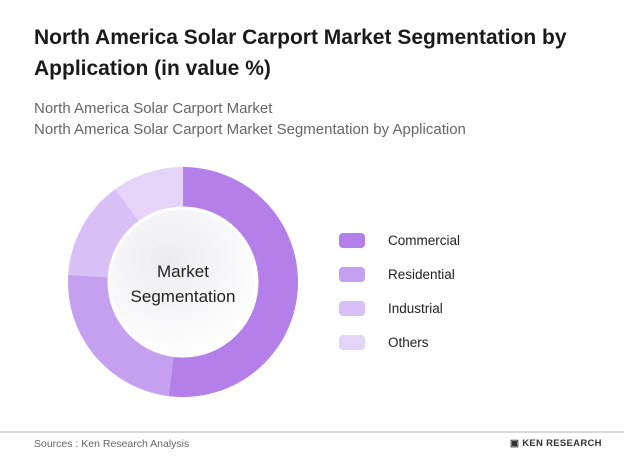 The width and height of the screenshot is (624, 468). Describe the element at coordinates (104, 233) in the screenshot. I see `slice-industrial` at that location.